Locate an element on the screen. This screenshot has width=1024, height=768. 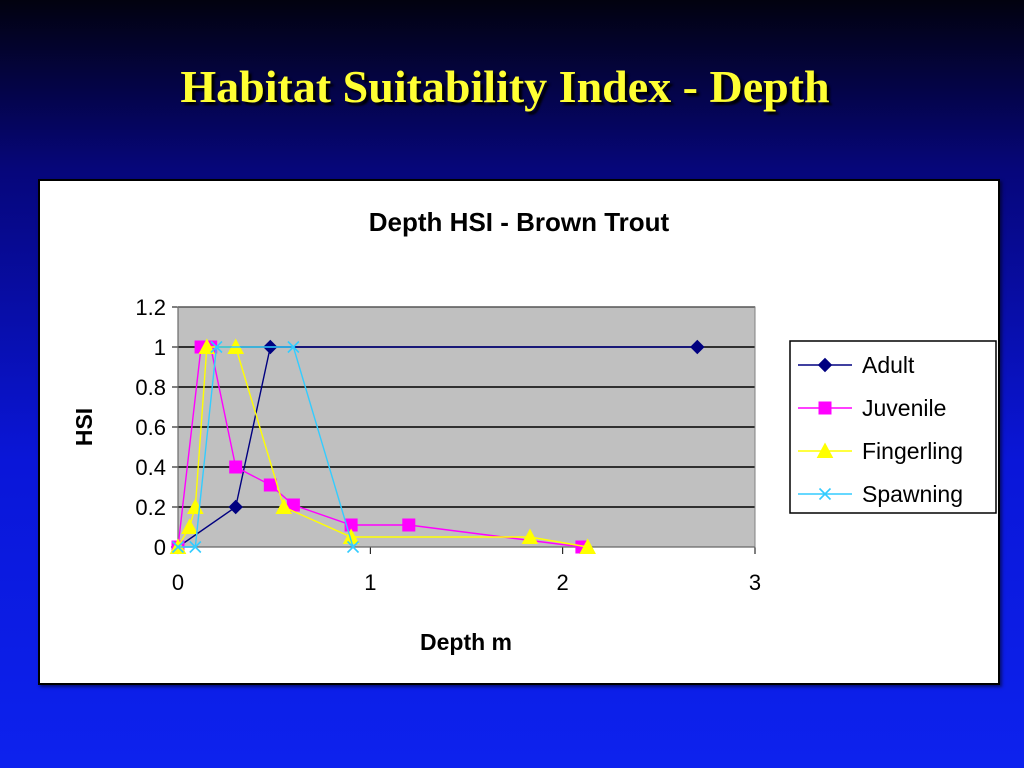
y-axis-label: HSI is located at coordinates (84, 427).